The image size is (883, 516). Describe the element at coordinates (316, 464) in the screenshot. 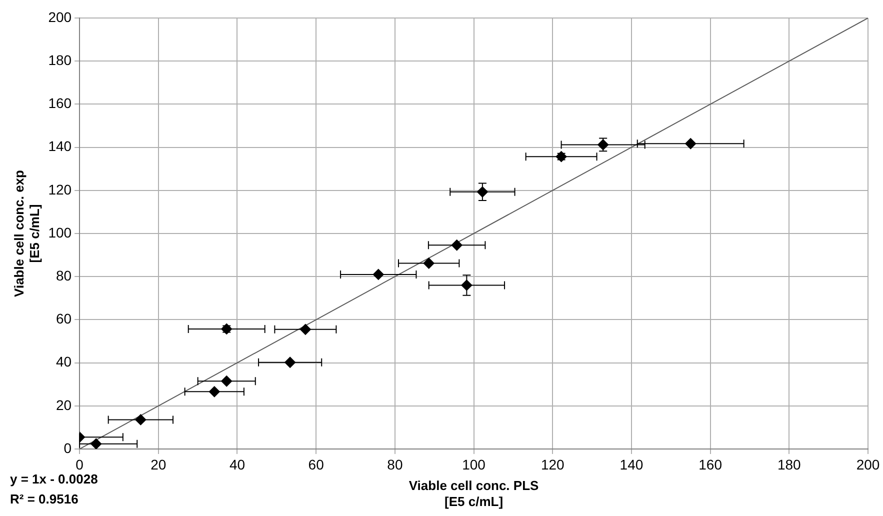

I see `x-tick-label: 60` at that location.